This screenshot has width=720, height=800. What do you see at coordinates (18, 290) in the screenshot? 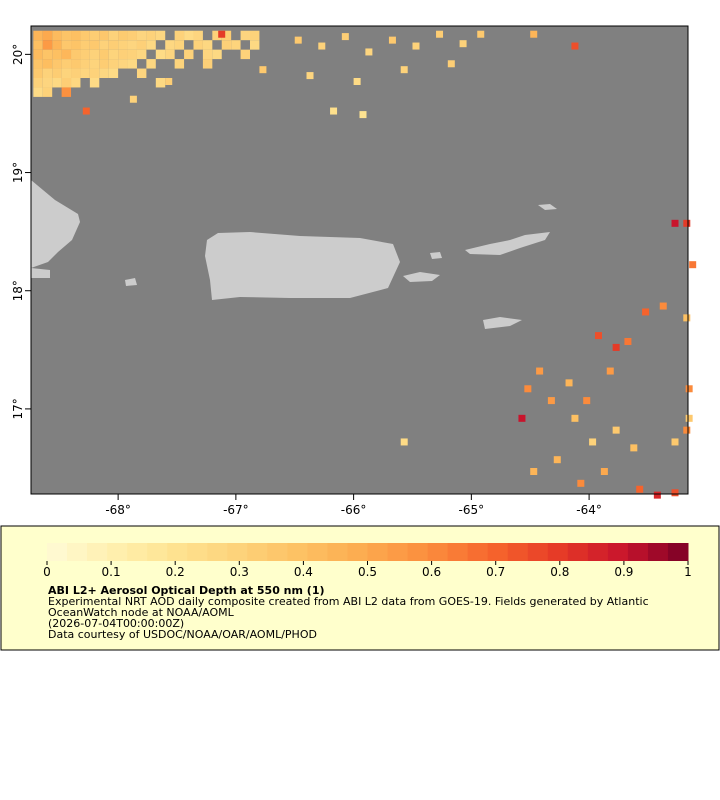
I see `y-tick-label: 18°` at bounding box center [18, 290].